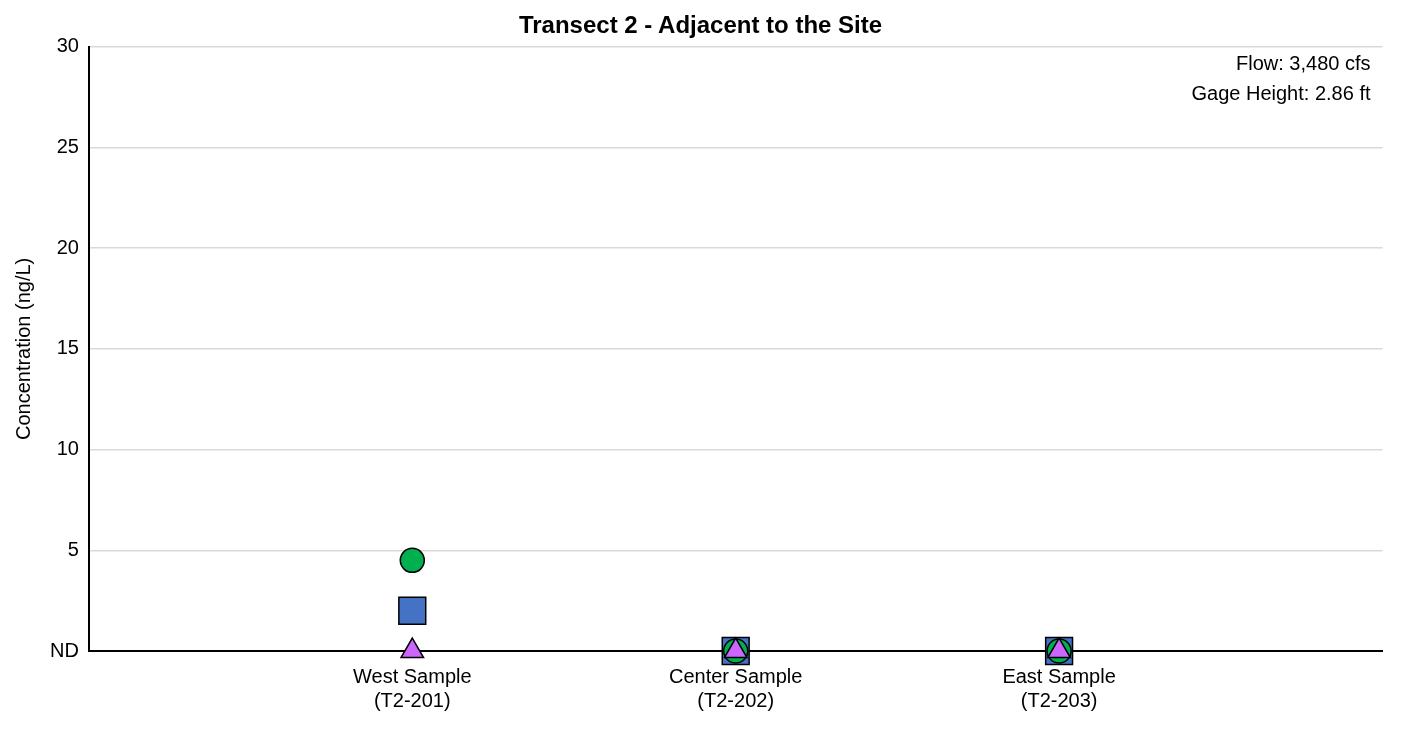  What do you see at coordinates (1281, 93) in the screenshot?
I see `annotation: Gage Height: 2.86 ft` at bounding box center [1281, 93].